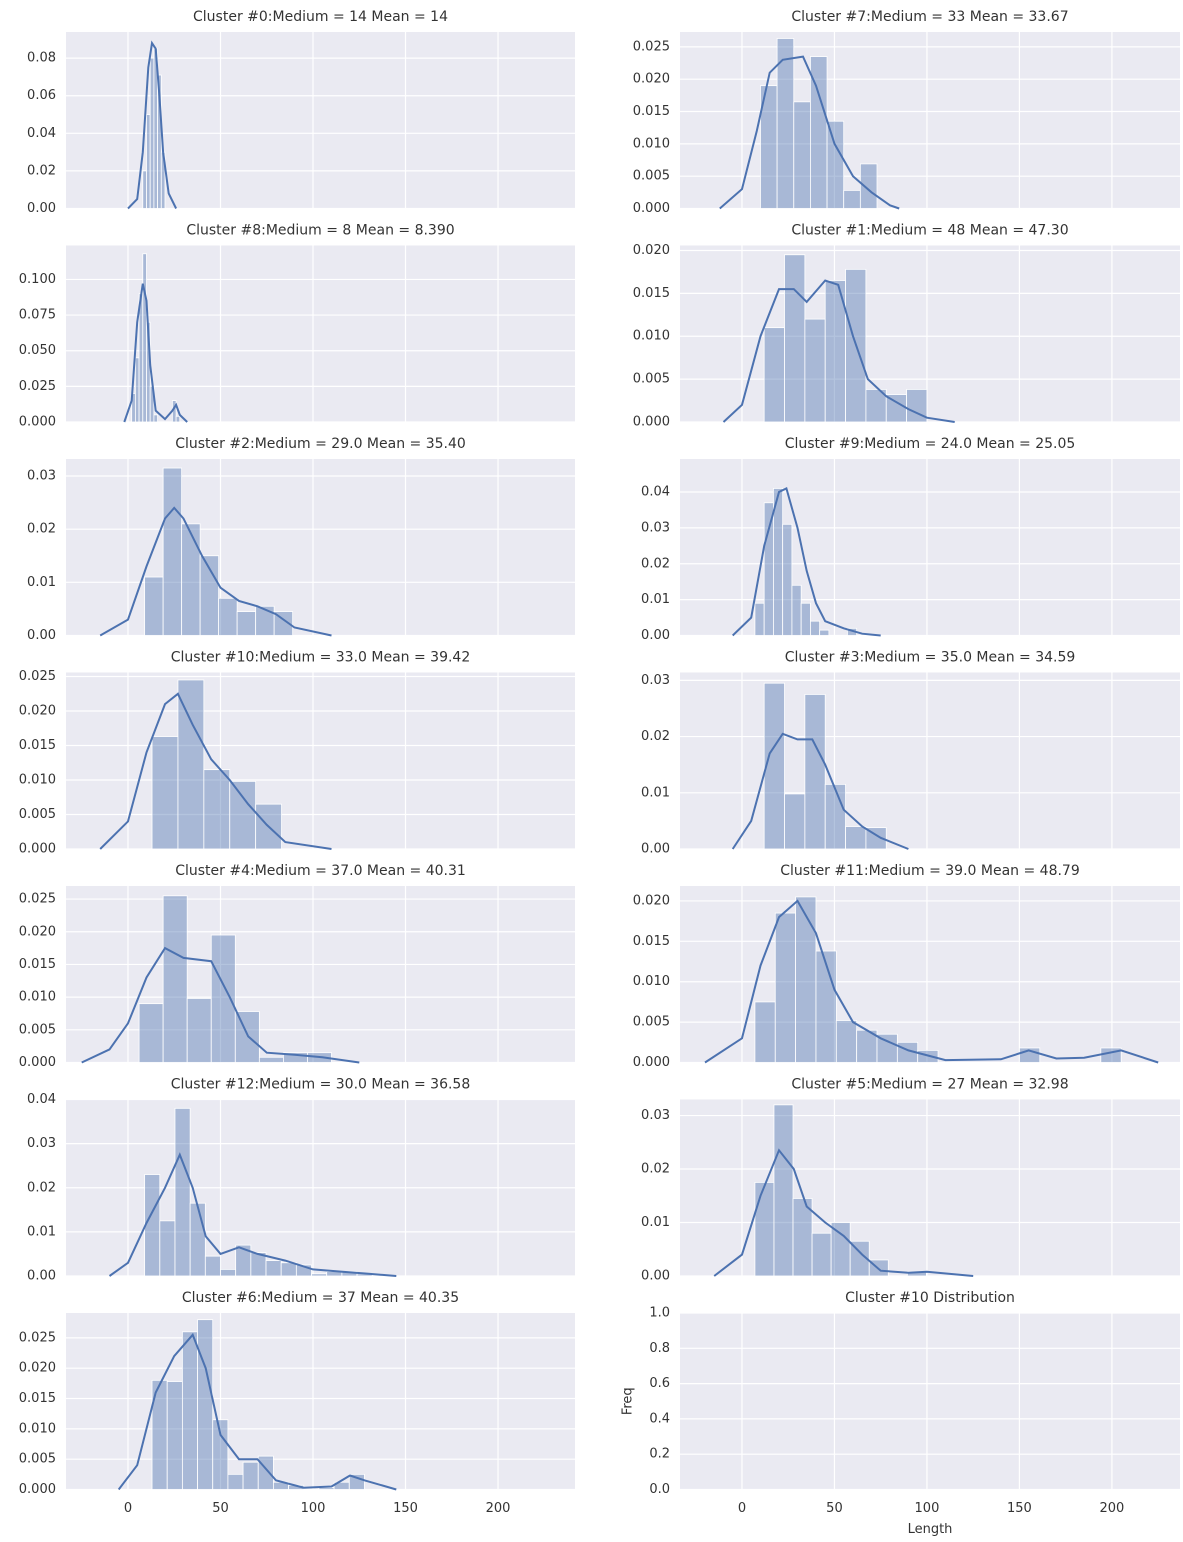 The height and width of the screenshot is (1542, 1183). What do you see at coordinates (1112, 1508) in the screenshot?
I see `x-tick-label: 200` at bounding box center [1112, 1508].